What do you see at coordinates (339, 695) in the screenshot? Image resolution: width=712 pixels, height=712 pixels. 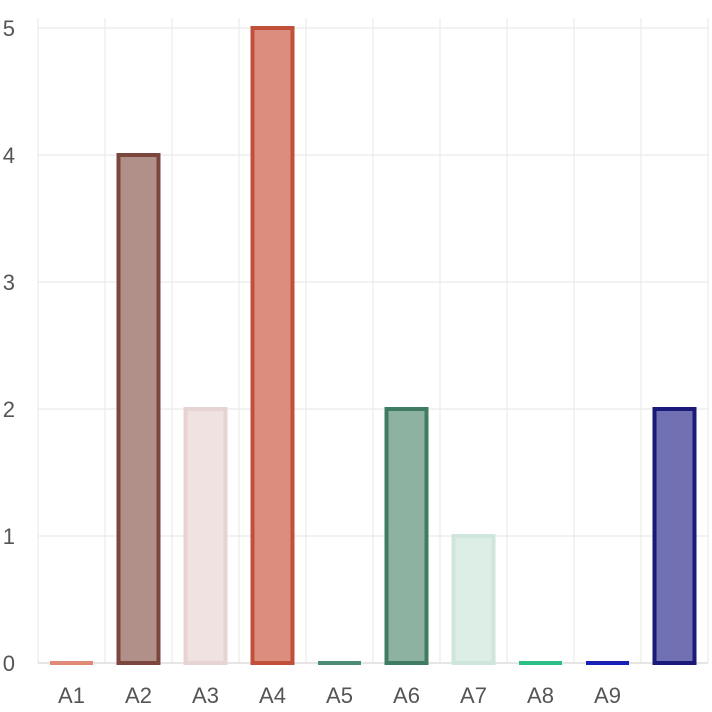 I see `x-tick-label: A5` at bounding box center [339, 695].